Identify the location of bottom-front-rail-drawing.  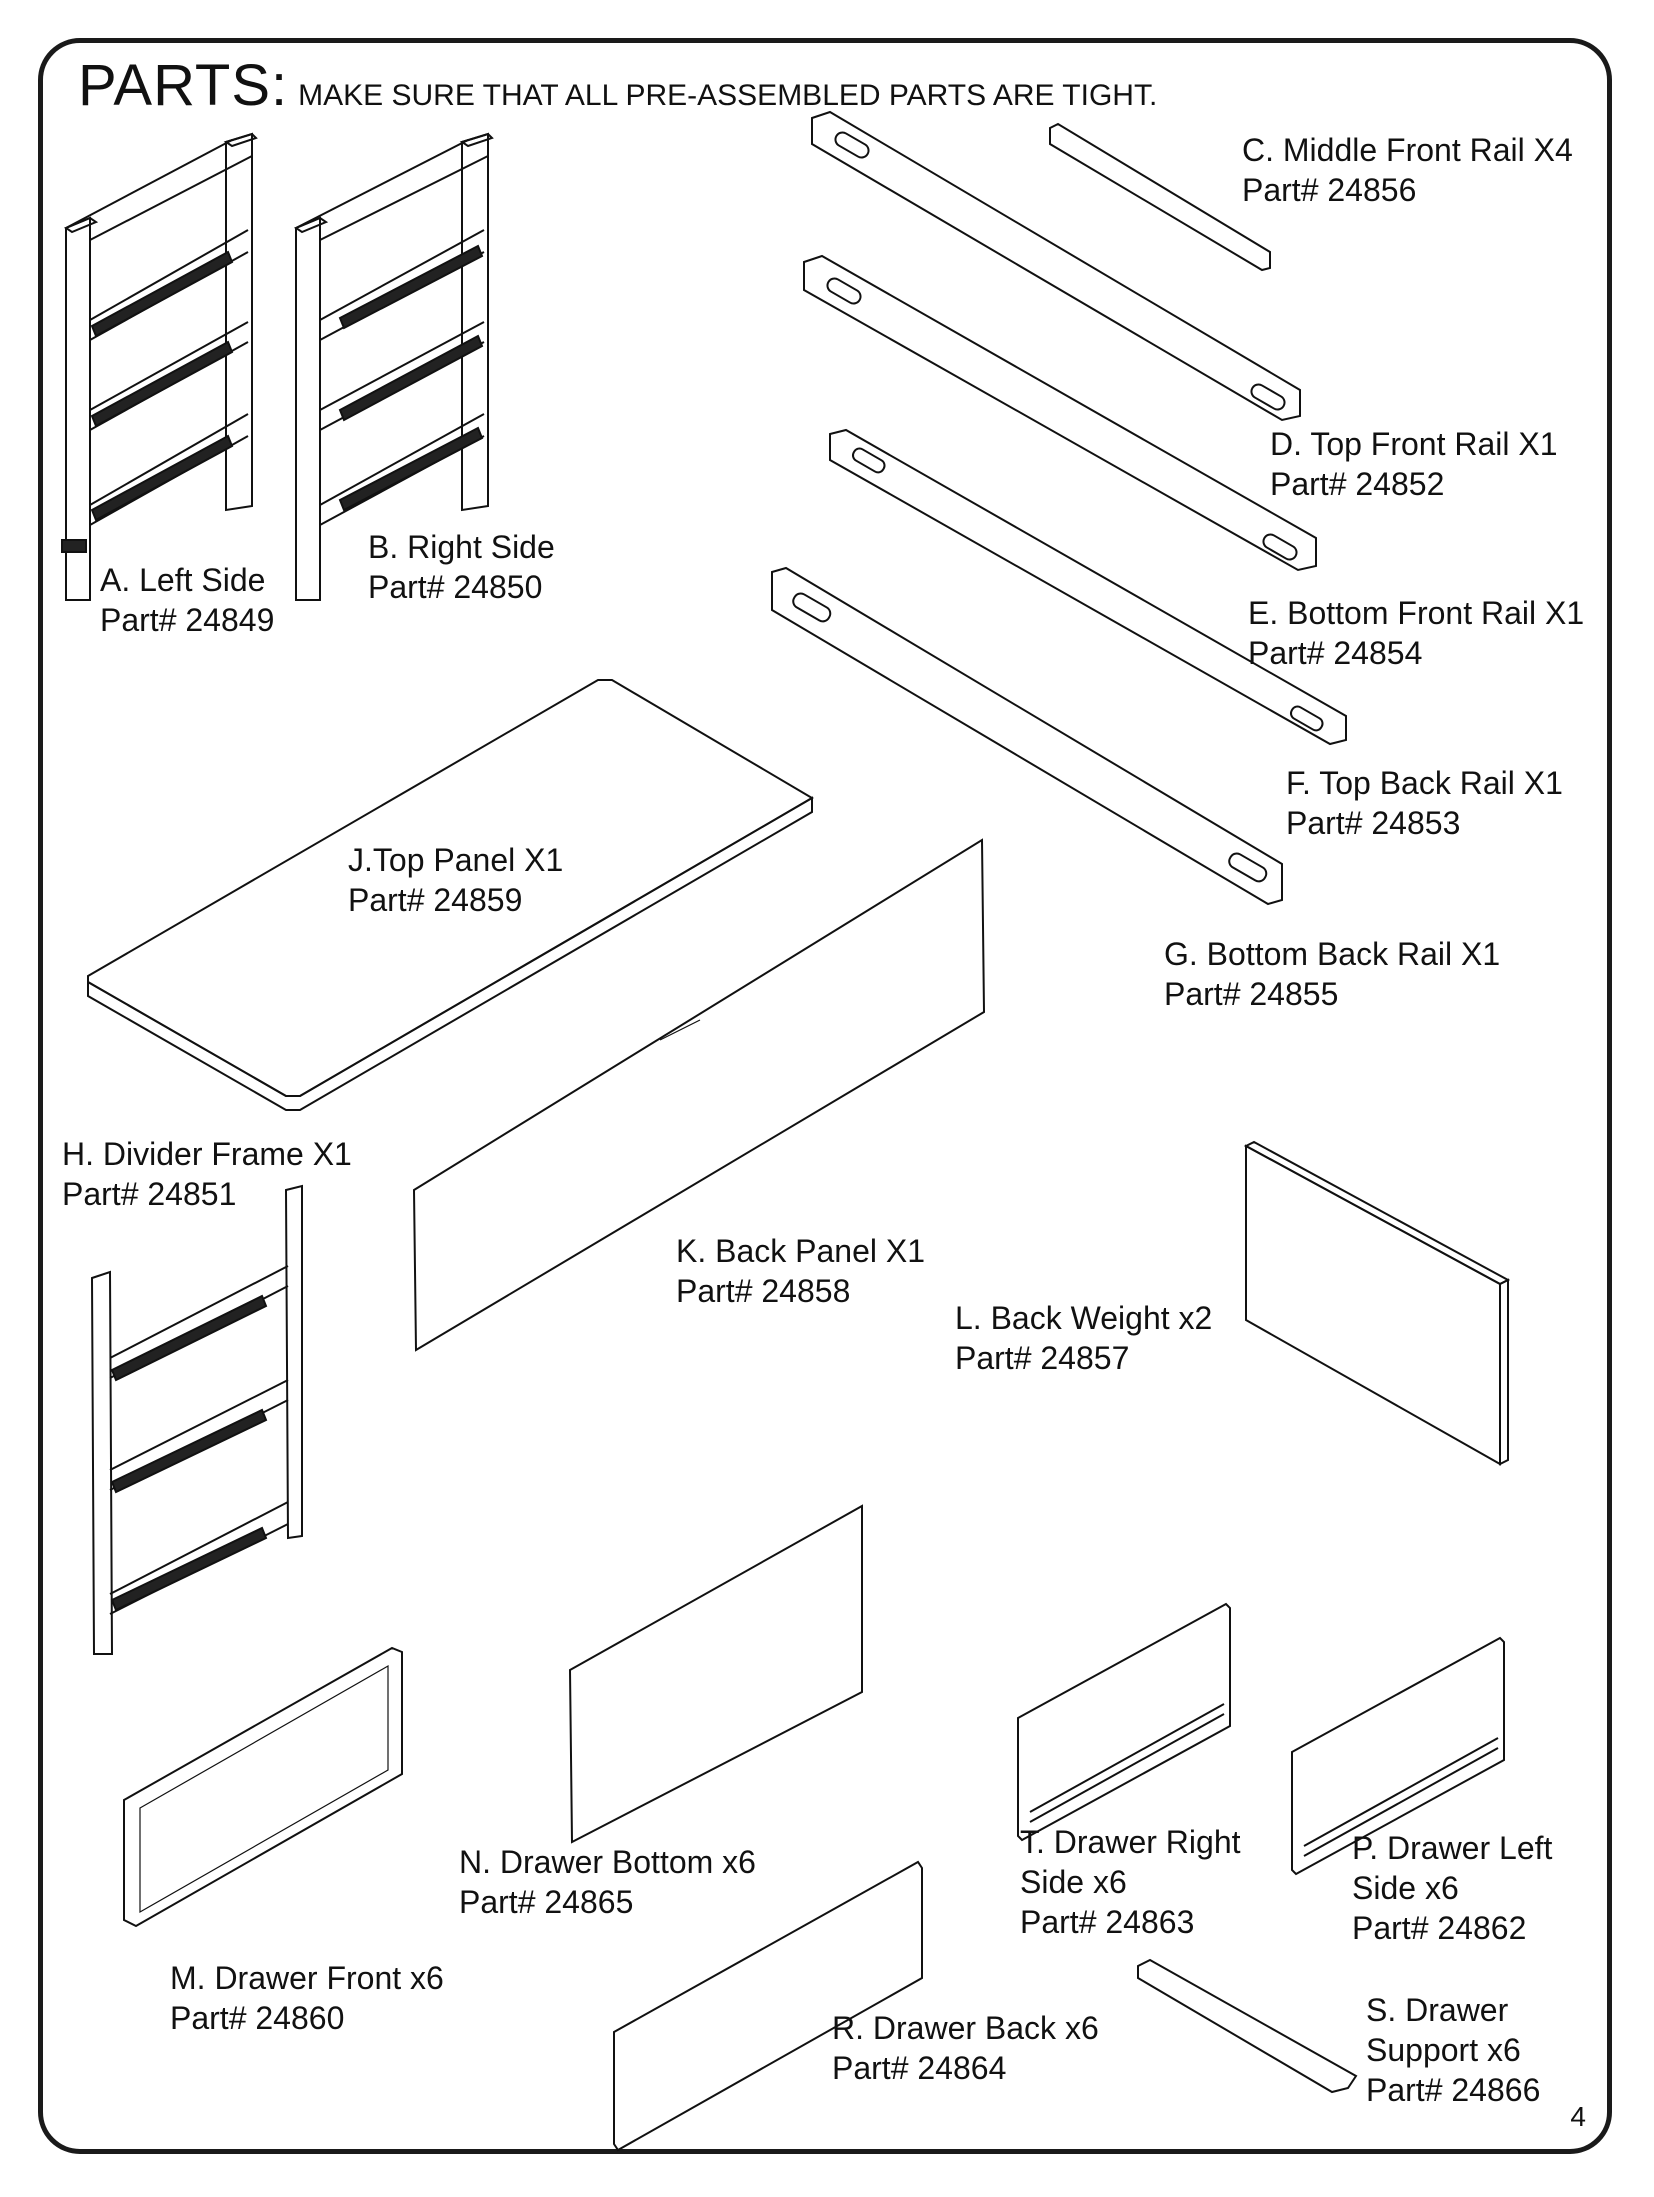
(1088, 587).